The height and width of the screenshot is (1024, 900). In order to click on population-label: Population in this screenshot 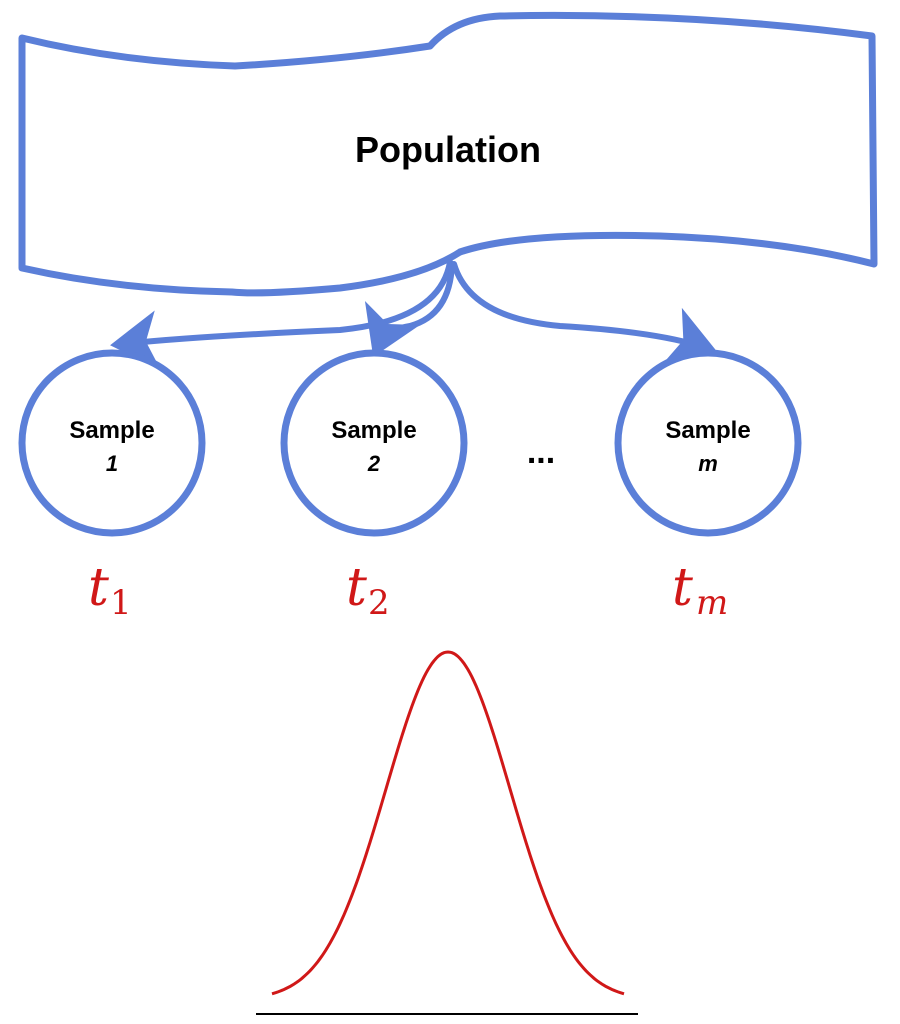, I will do `click(448, 149)`.